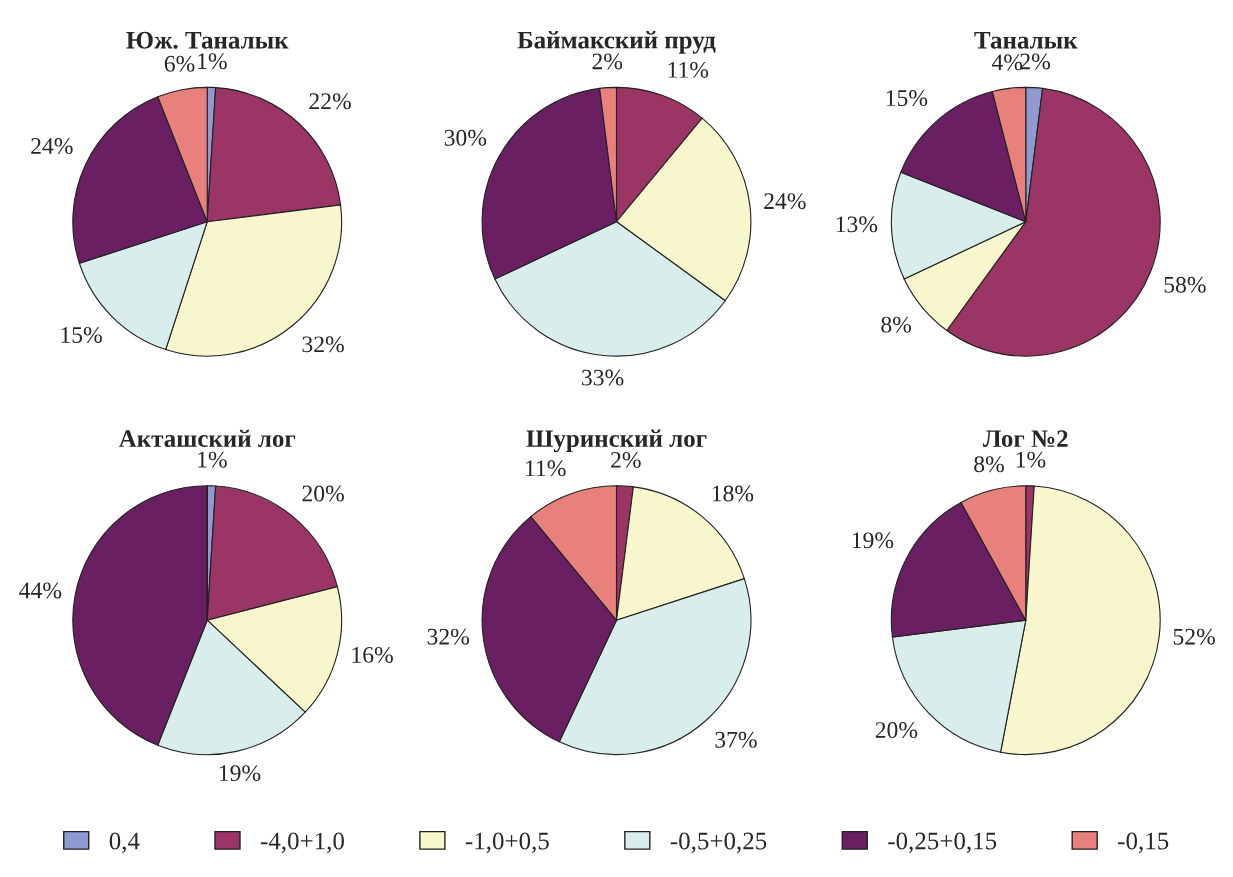 The height and width of the screenshot is (877, 1233). What do you see at coordinates (942, 843) in the screenshot?
I see `legend-label: -0,25+0,15` at bounding box center [942, 843].